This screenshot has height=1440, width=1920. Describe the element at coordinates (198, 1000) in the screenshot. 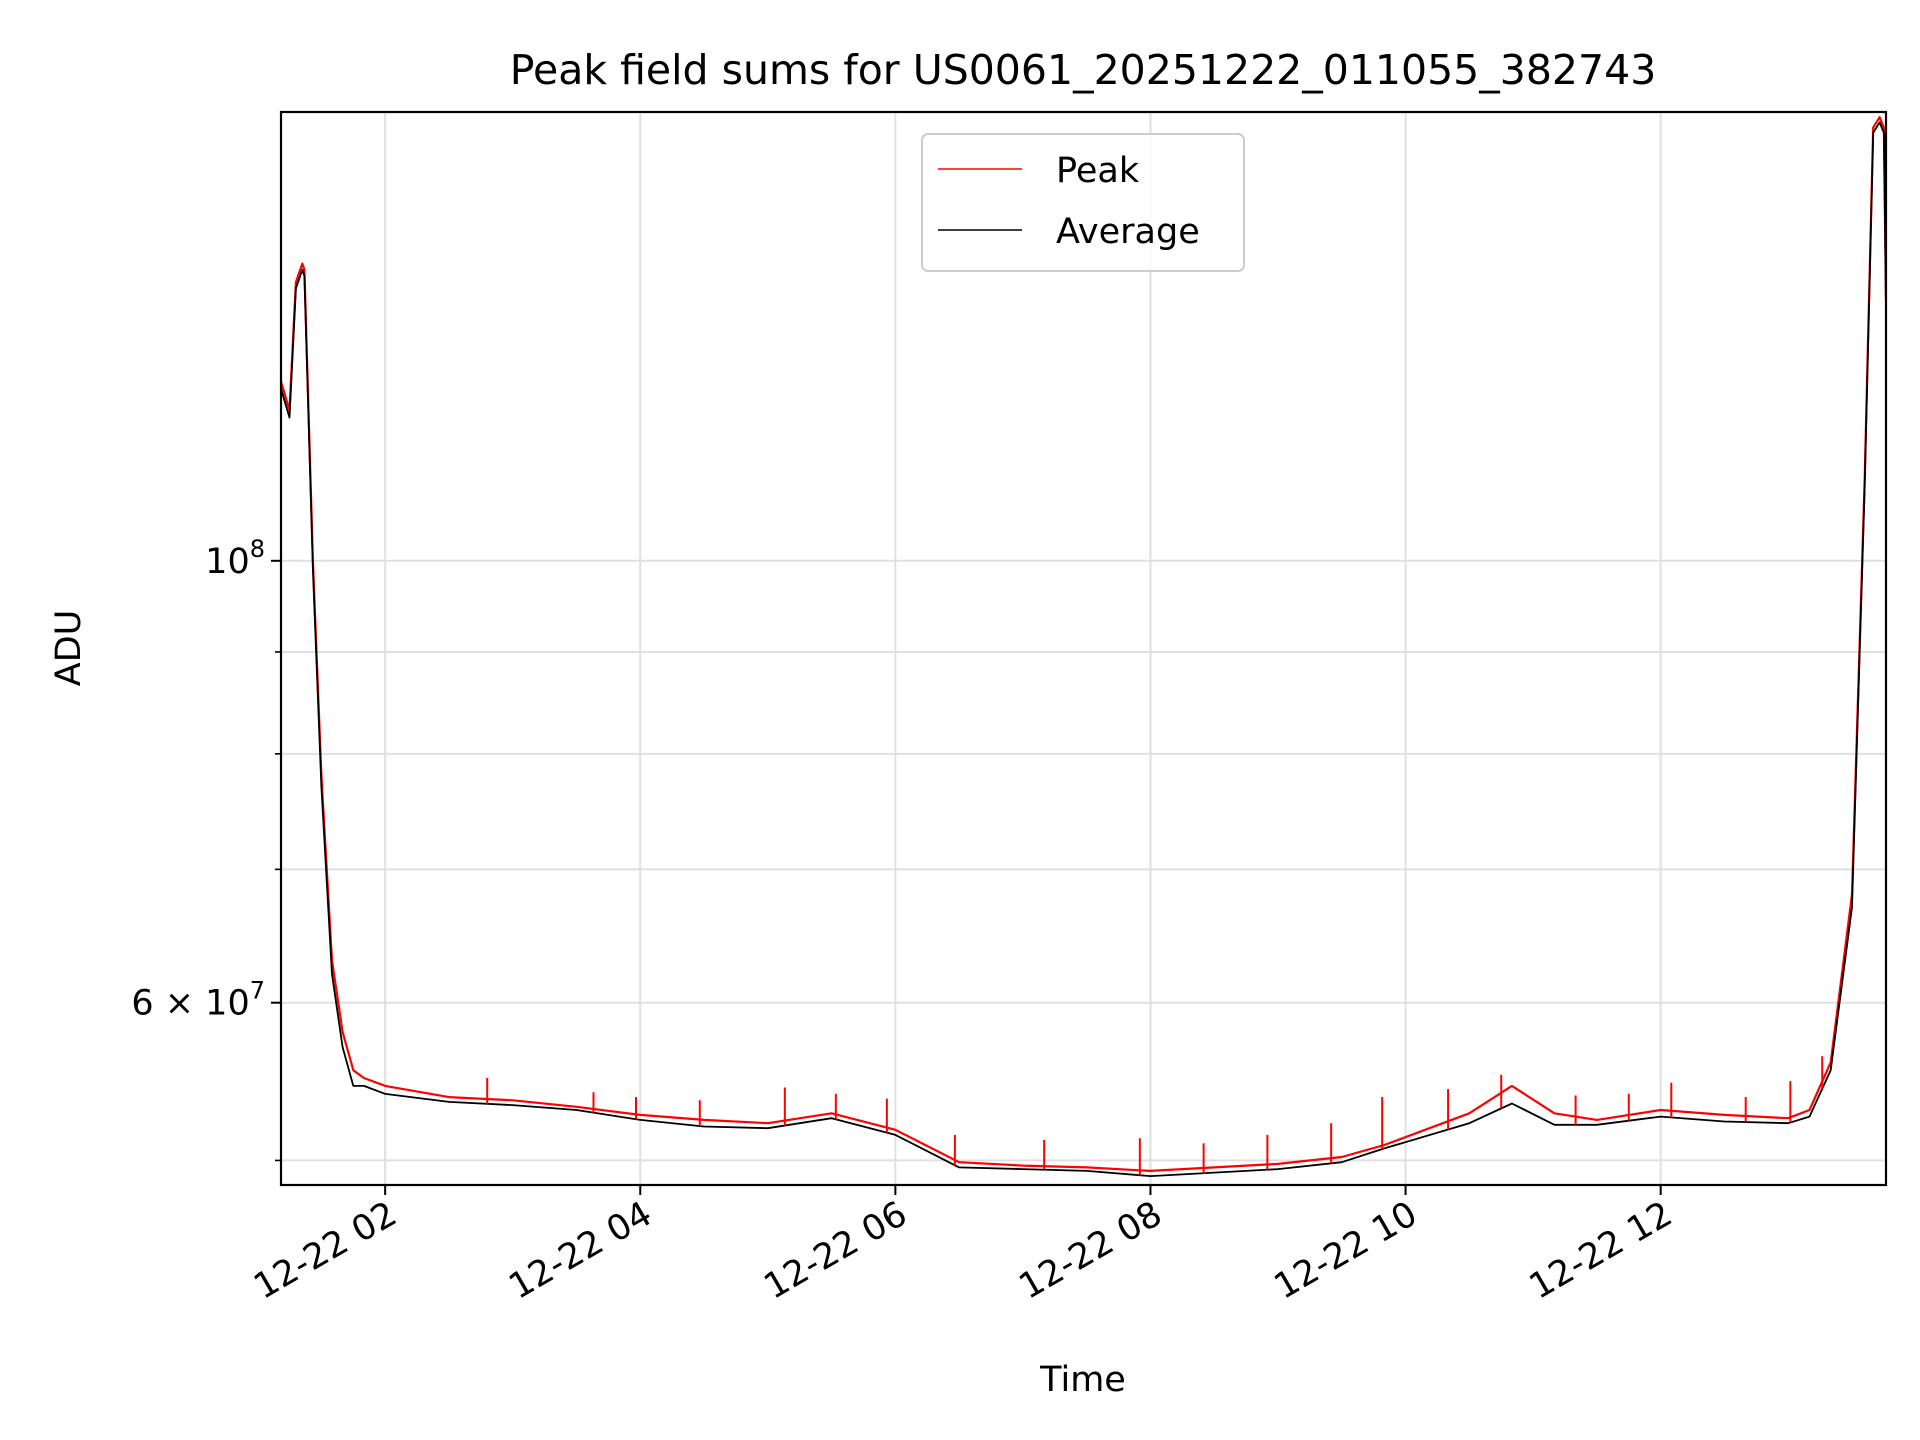

I see `y-tick-label: 6 × 107` at that location.